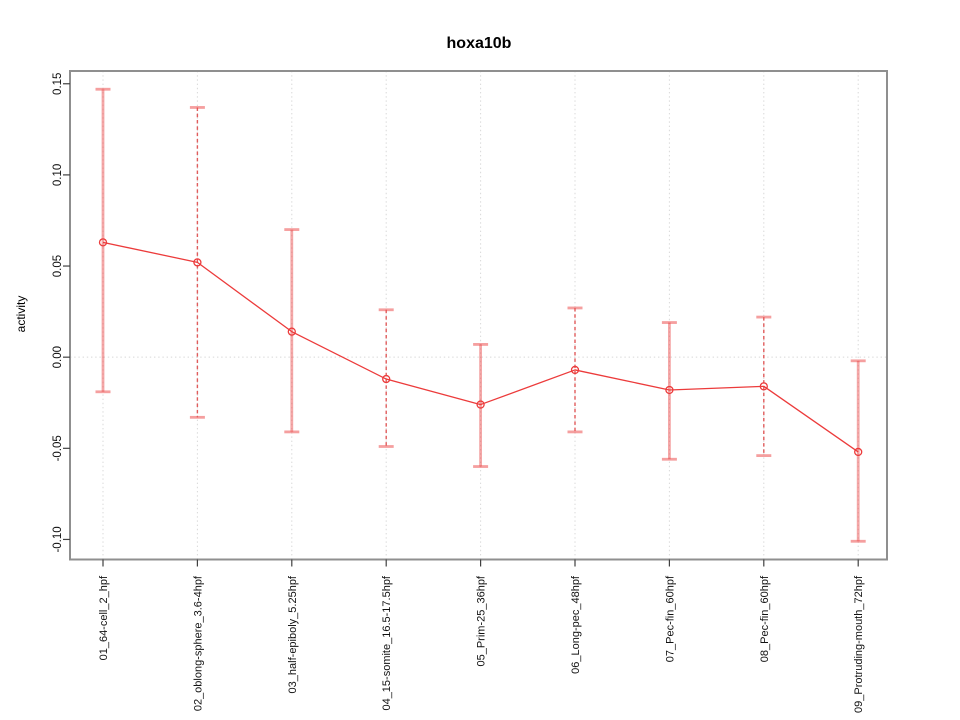  Describe the element at coordinates (293, 634) in the screenshot. I see `x-tick-label: 03_half-epiboly_5.25hpf` at that location.